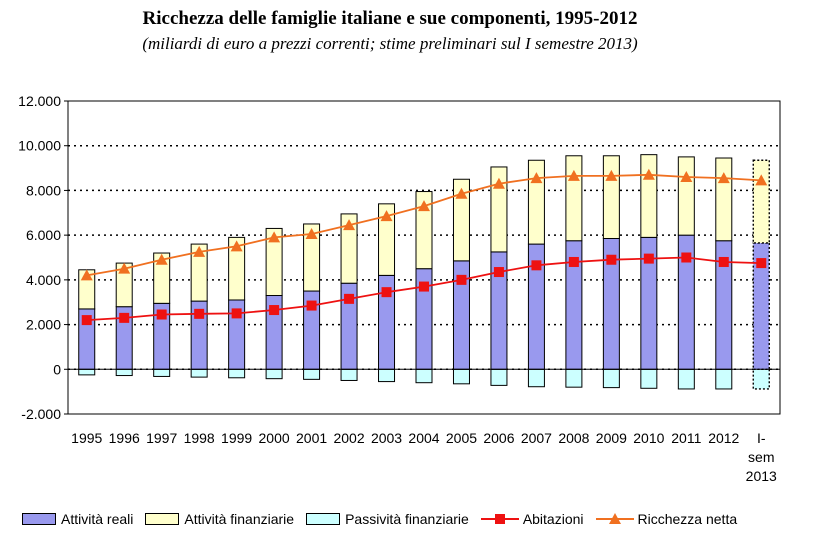 This screenshot has height=549, width=813. I want to click on x-tick-label: I-, so click(761, 438).